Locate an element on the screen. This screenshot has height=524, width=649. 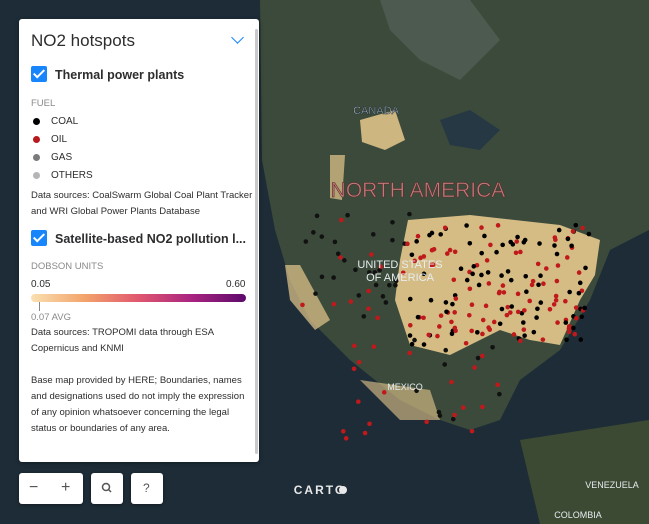
scrollbar is located at coordinates (256, 241).